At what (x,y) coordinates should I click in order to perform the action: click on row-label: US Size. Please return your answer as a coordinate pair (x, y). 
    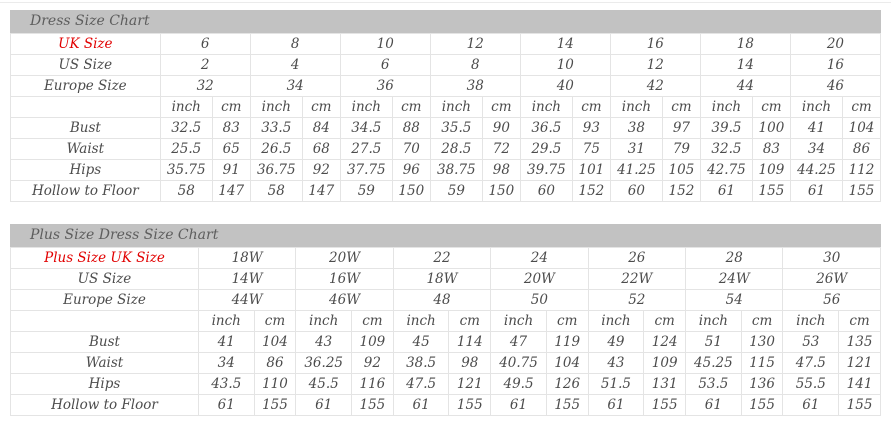
    Looking at the image, I should click on (85, 65).